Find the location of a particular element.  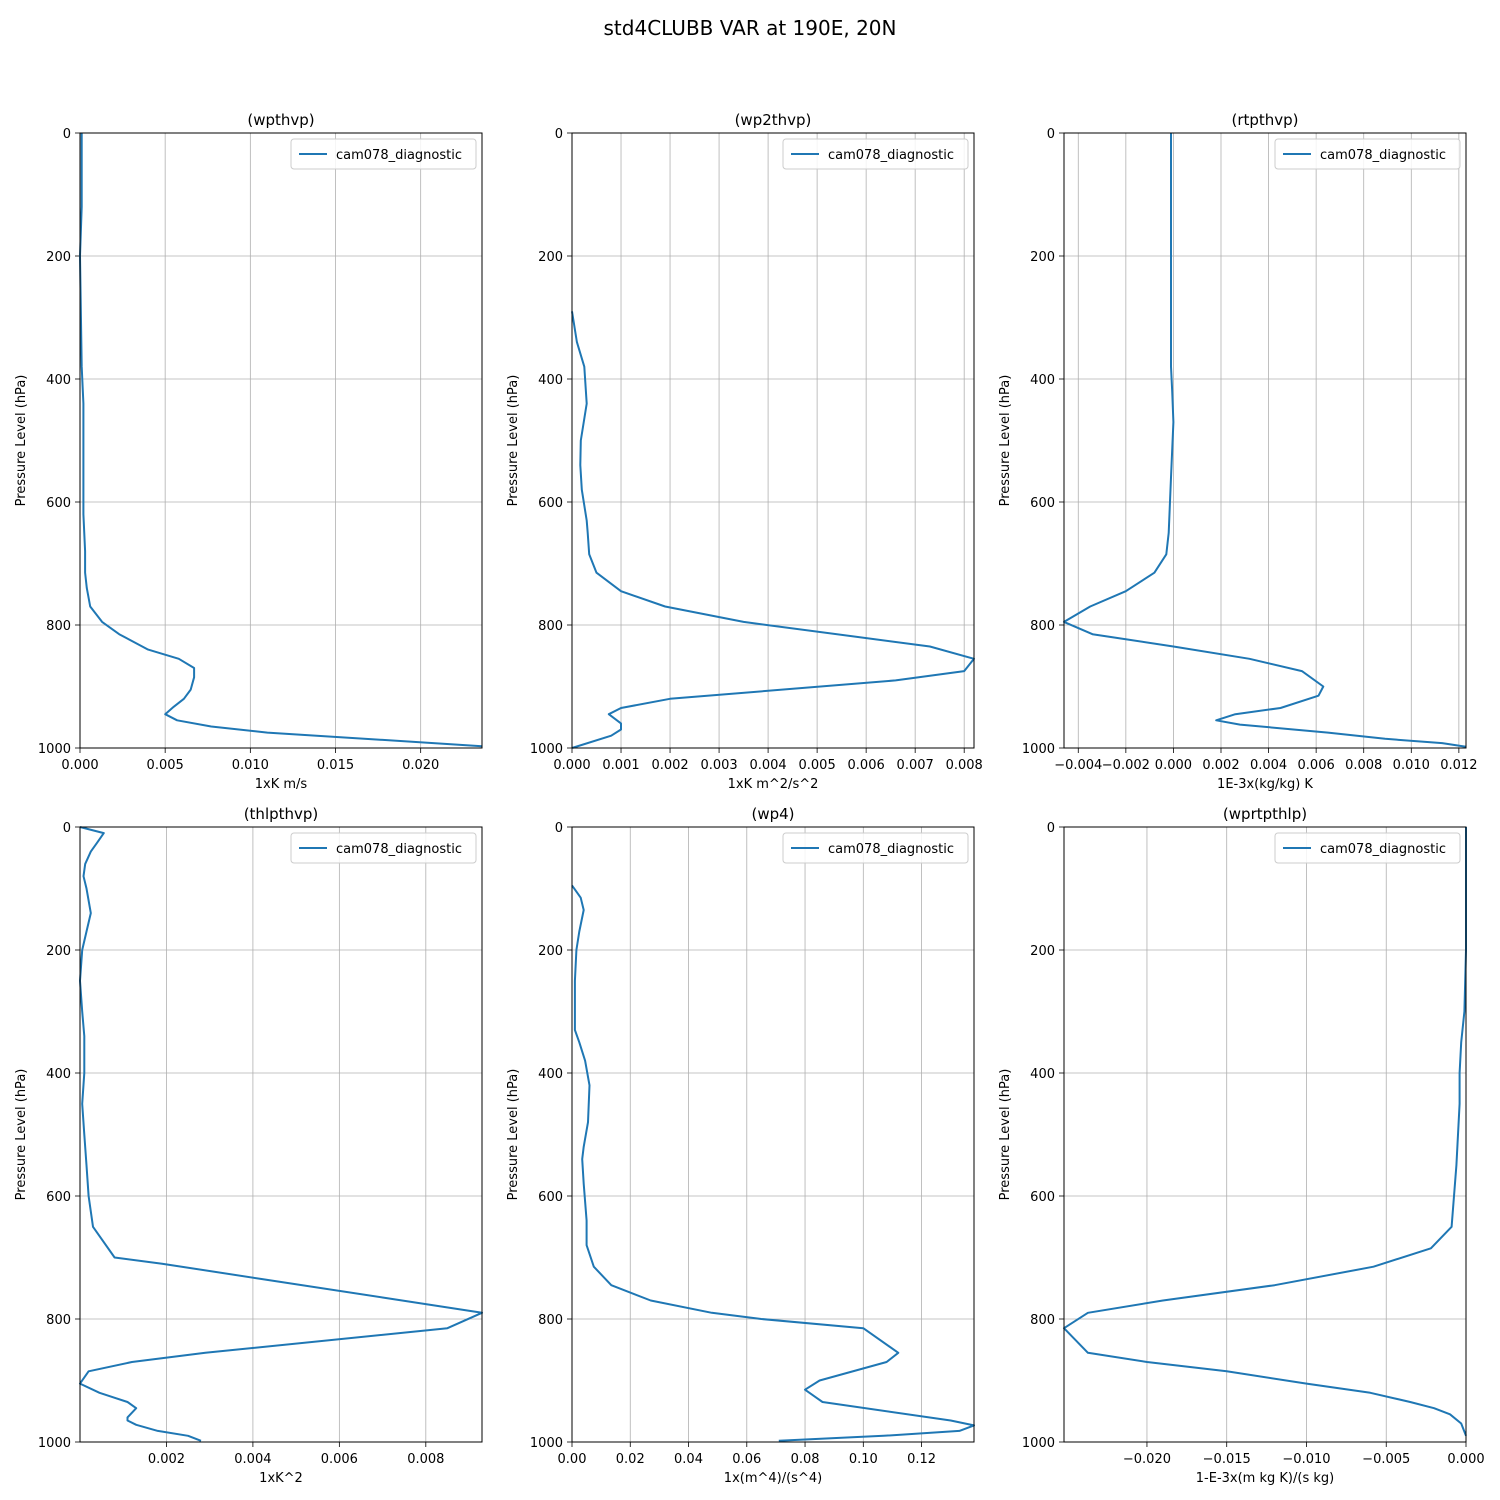

x-axis-label: 1E-3x(kg/kg) K is located at coordinates (1265, 784).